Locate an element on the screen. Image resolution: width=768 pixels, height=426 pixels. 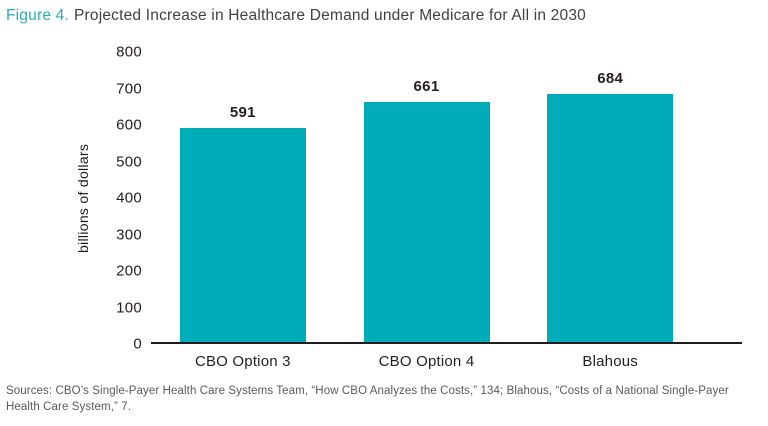
x-axis: CBO Option 3 CBO Option 4 Blahous is located at coordinates (446, 361).